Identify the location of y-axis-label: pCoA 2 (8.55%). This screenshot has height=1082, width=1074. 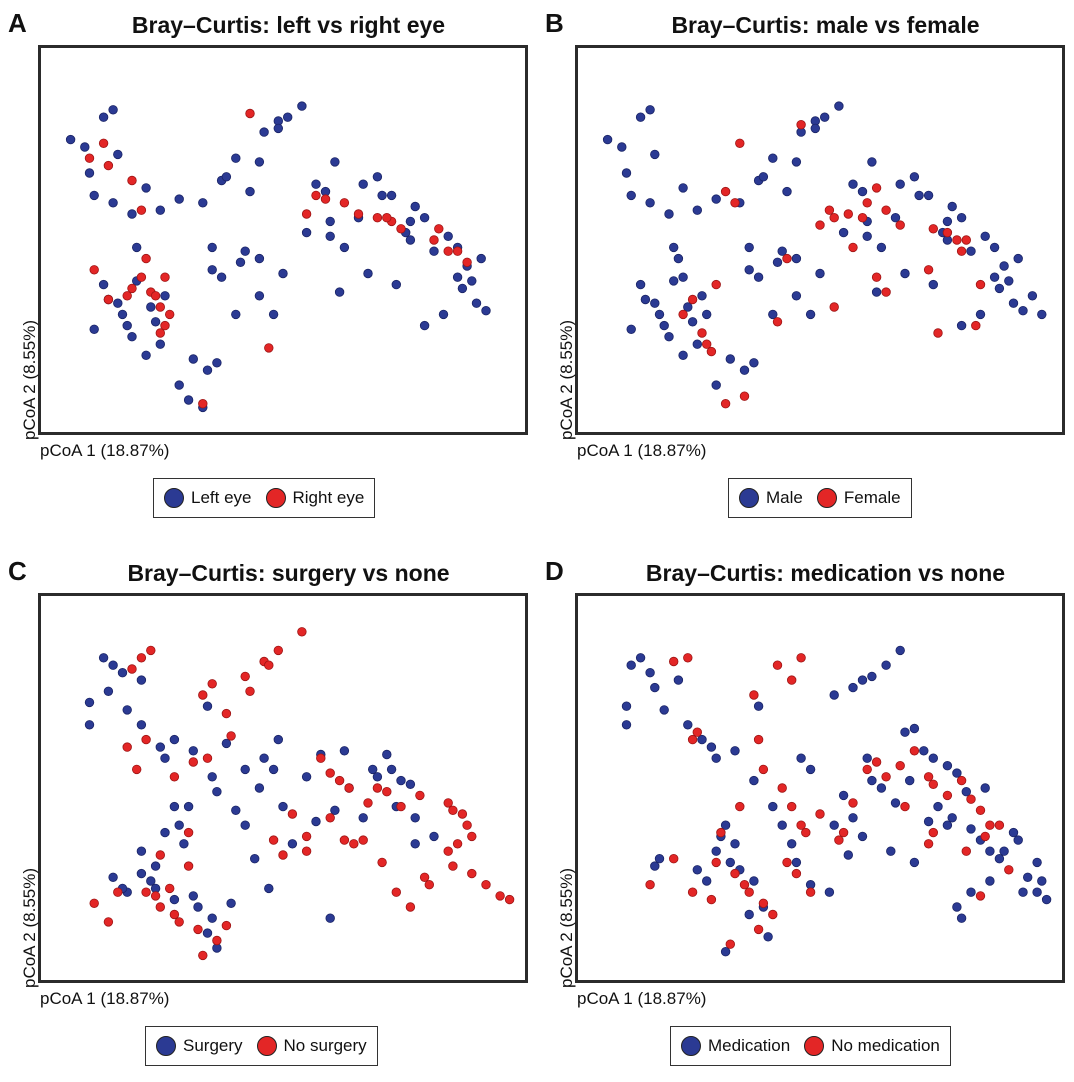
(566, 927).